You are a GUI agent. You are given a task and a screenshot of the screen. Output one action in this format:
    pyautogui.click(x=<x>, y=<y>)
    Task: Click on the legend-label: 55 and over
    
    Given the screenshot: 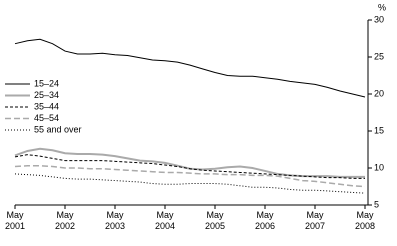 What is the action you would take?
    pyautogui.click(x=58, y=129)
    